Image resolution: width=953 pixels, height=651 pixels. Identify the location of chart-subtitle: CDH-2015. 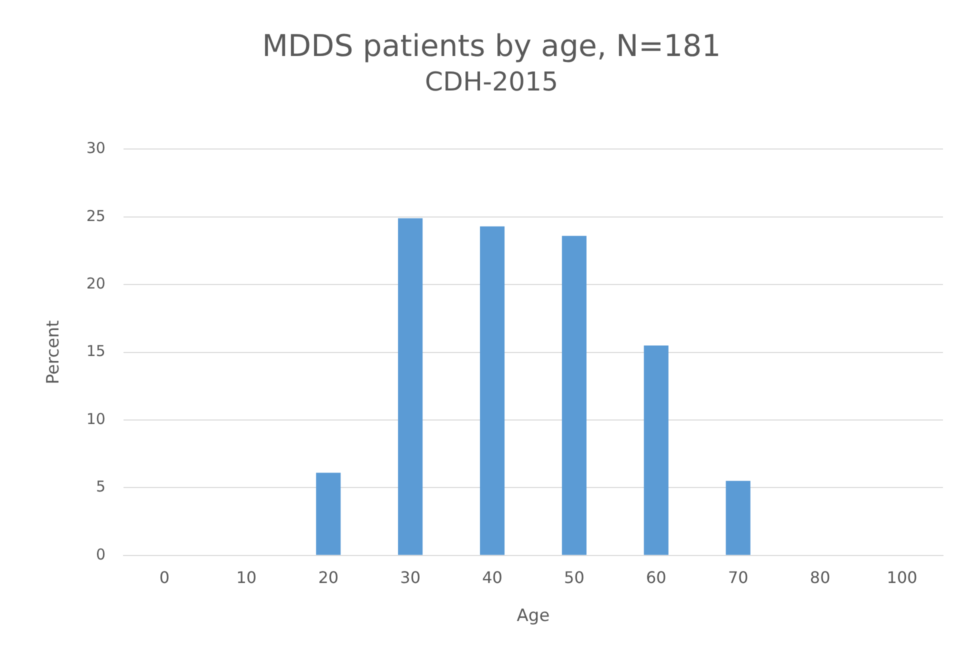
(491, 82).